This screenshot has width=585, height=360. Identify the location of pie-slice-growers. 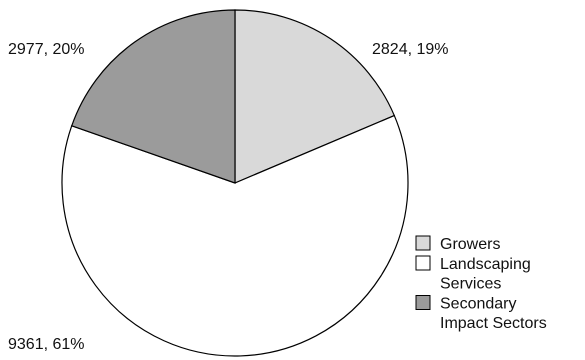
(315, 96).